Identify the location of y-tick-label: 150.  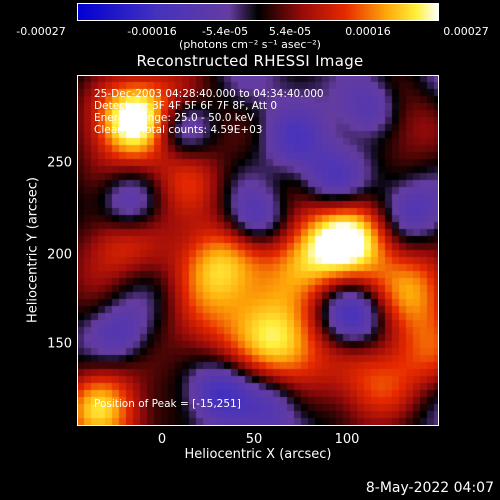
(59, 344).